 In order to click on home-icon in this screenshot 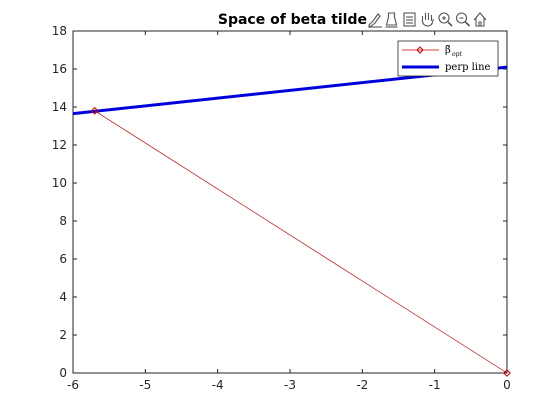, I will do `click(480, 19)`.